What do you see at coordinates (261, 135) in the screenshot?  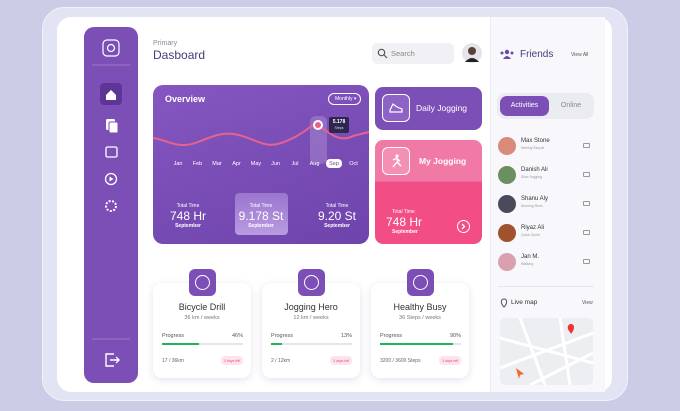 I see `wave-line` at bounding box center [261, 135].